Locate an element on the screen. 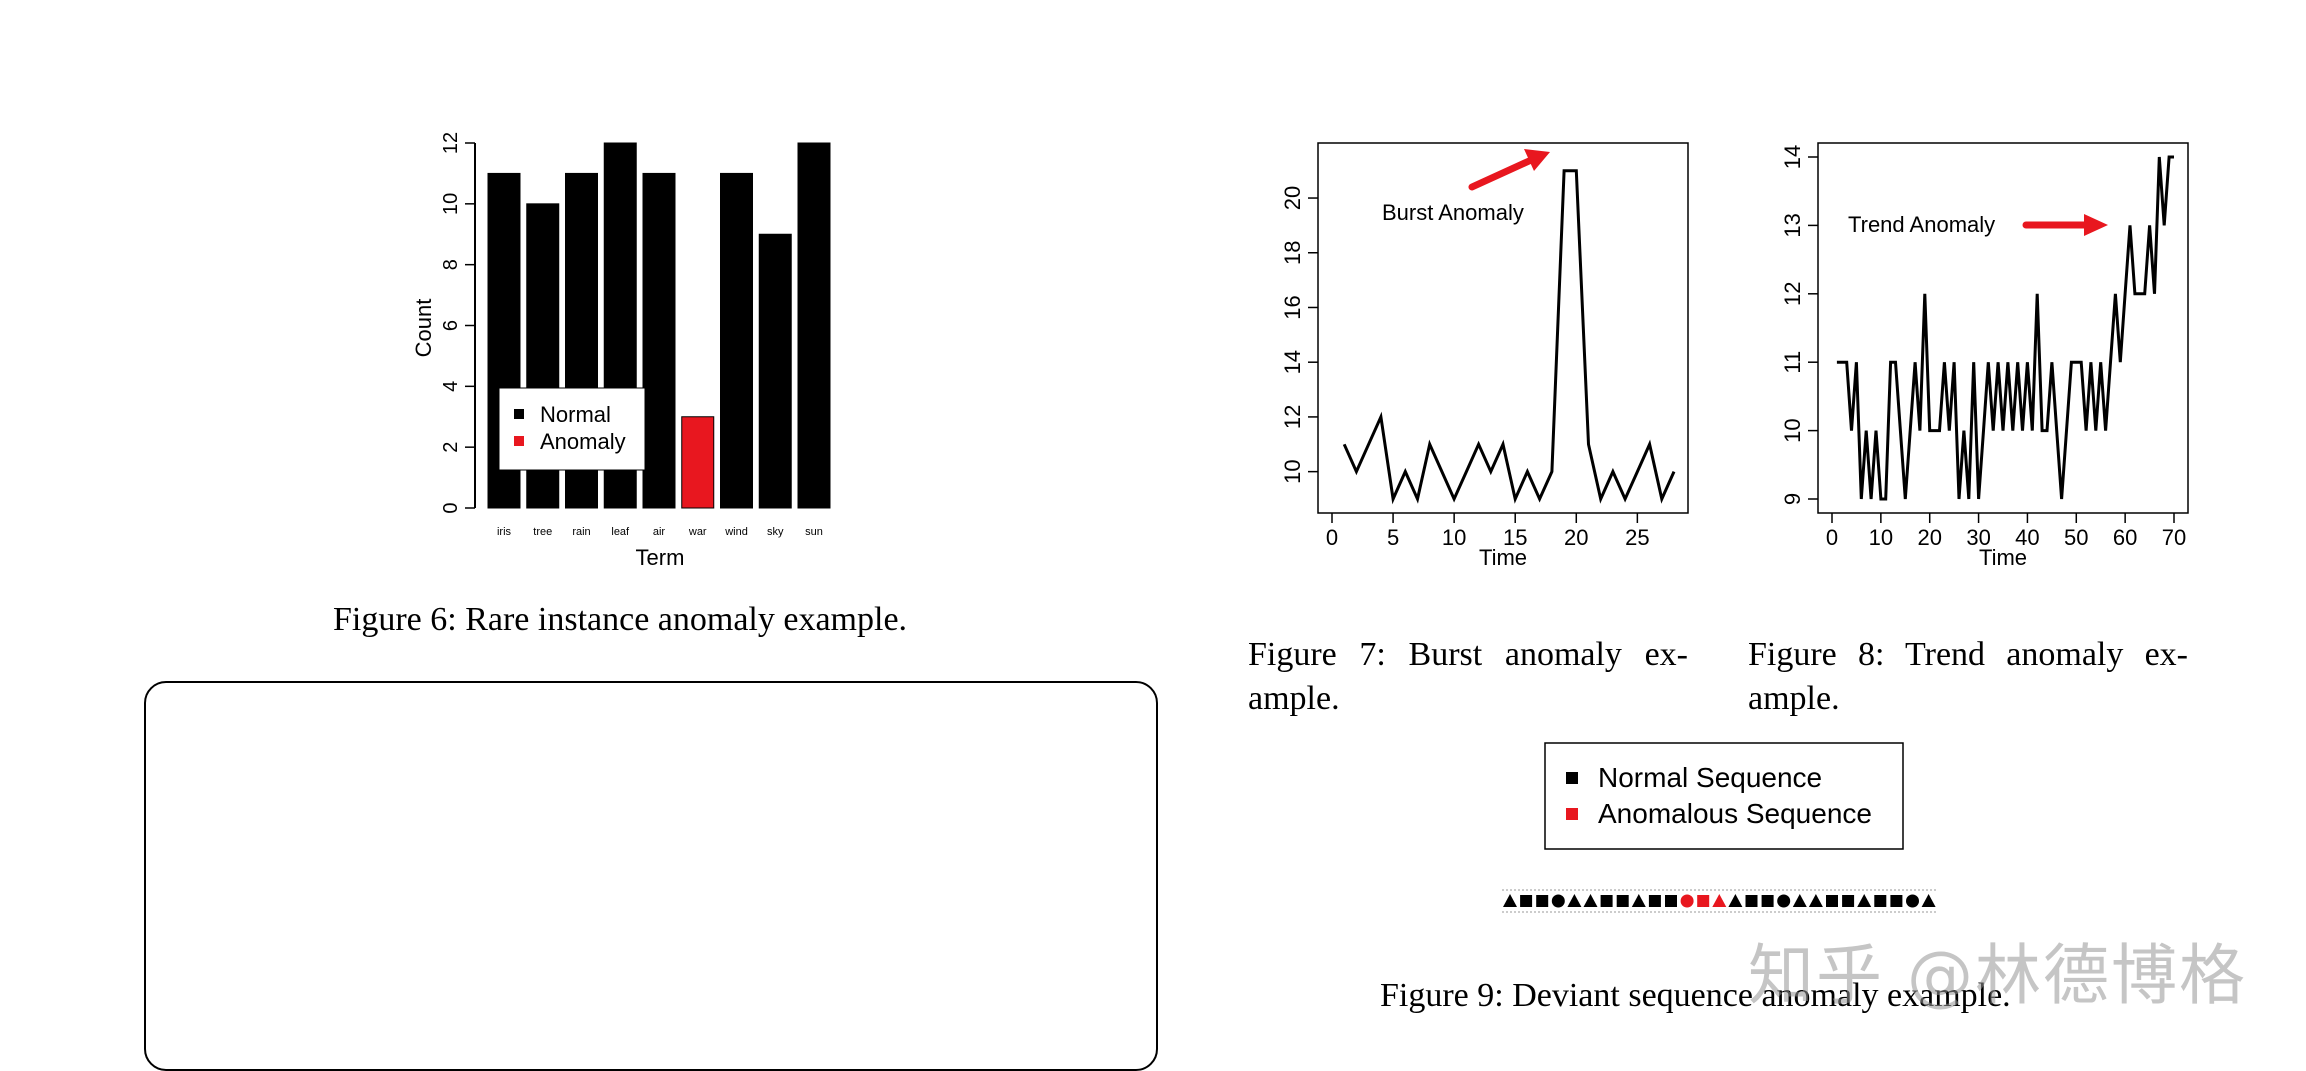  fig6-ylabel: Count is located at coordinates (423, 328).